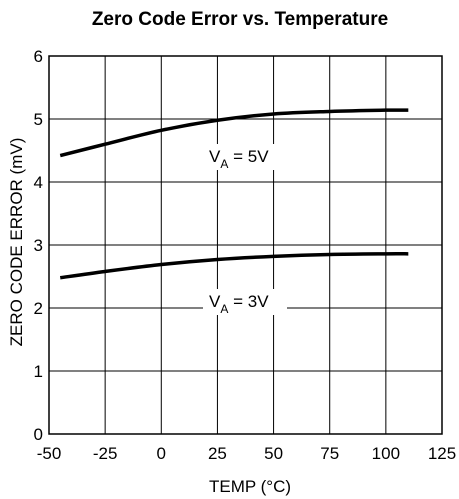 This screenshot has width=459, height=499. Describe the element at coordinates (105, 453) in the screenshot. I see `x-tick-label: -25` at that location.